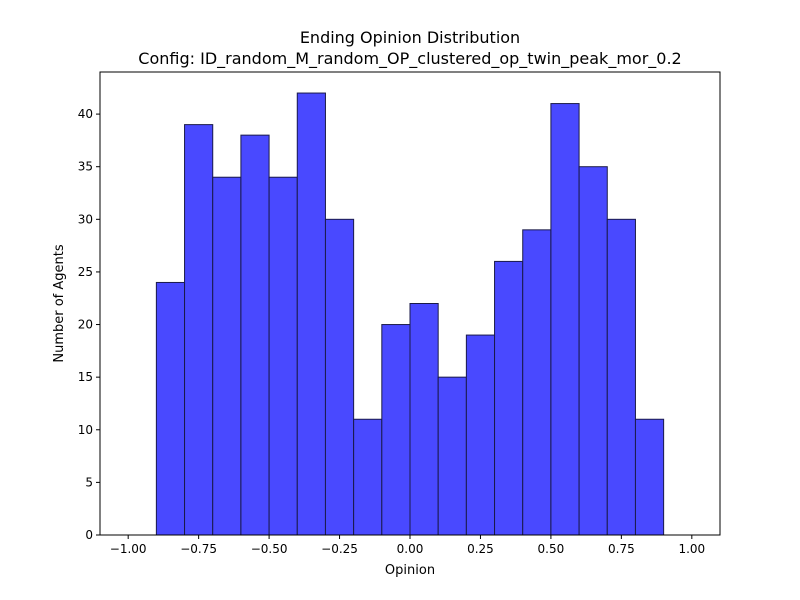  What do you see at coordinates (410, 37) in the screenshot?
I see `chart-title: Ending Opinion Distribution` at bounding box center [410, 37].